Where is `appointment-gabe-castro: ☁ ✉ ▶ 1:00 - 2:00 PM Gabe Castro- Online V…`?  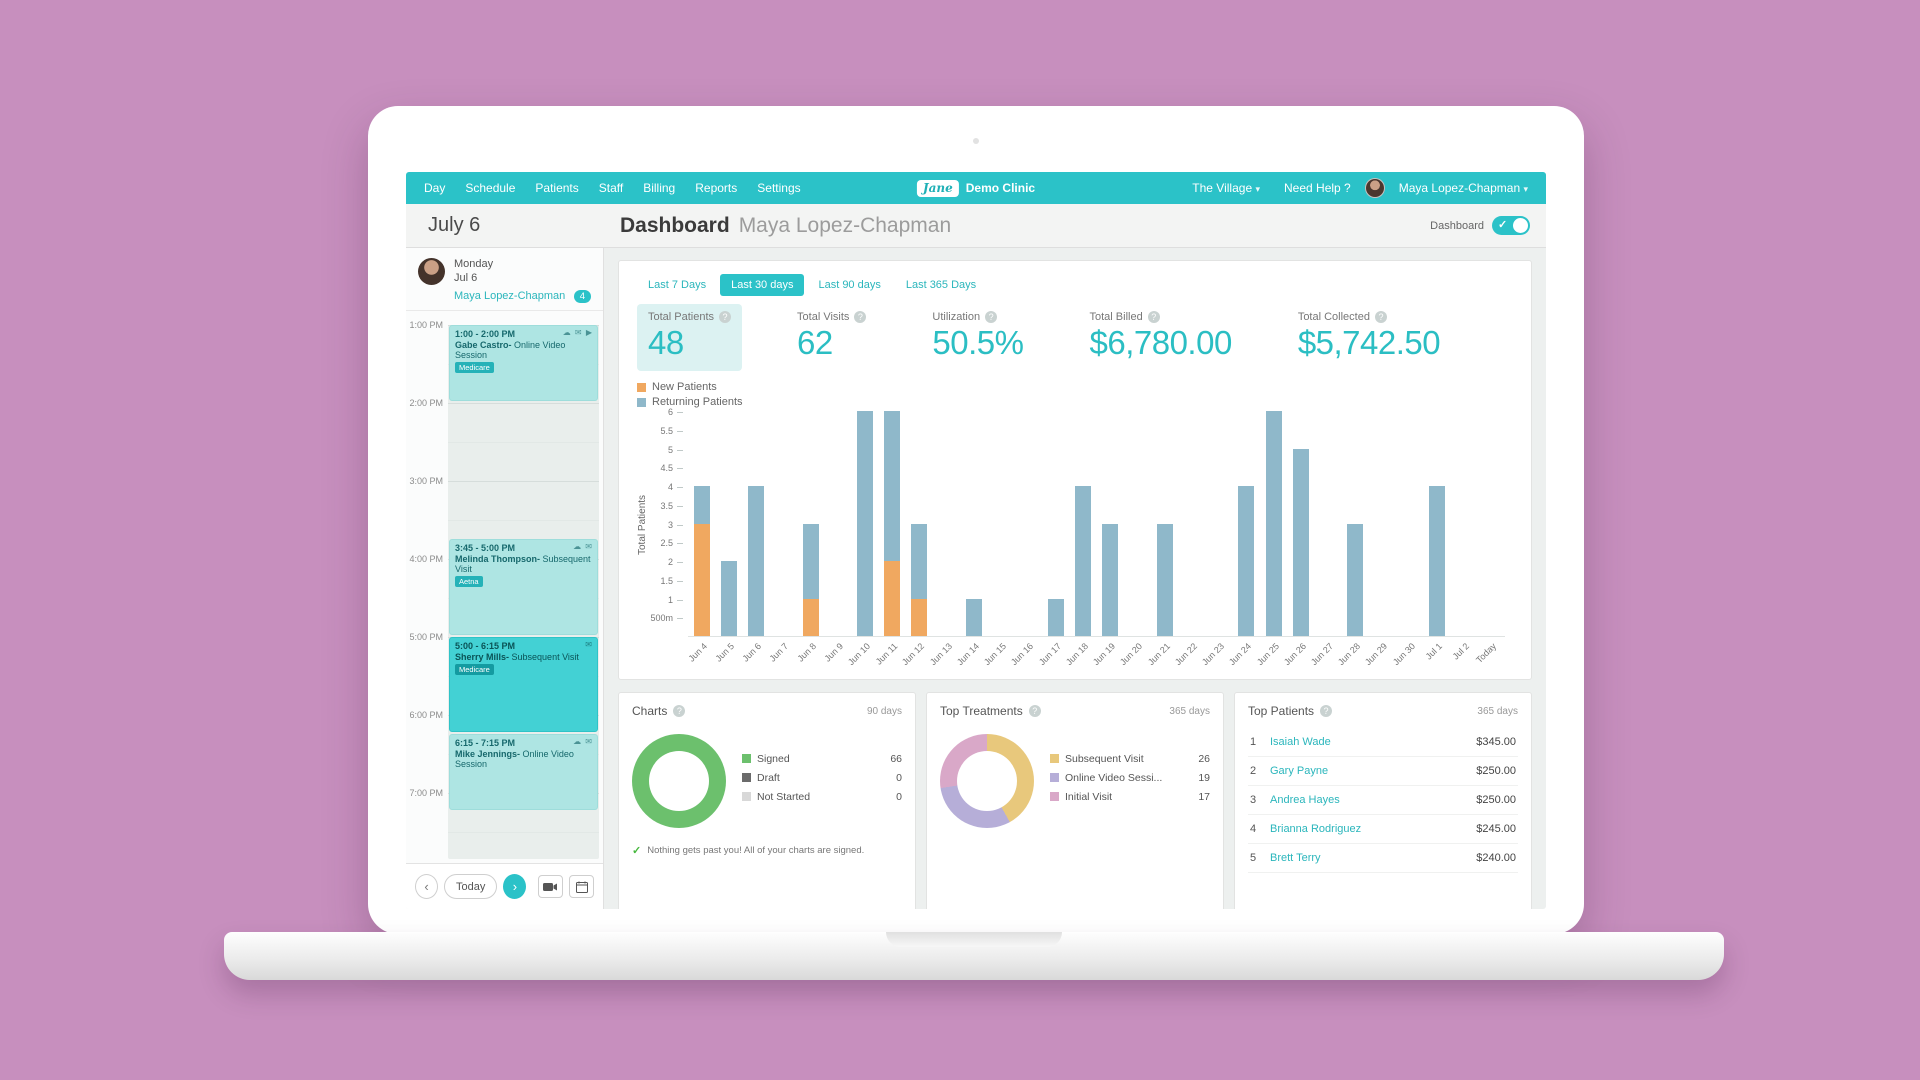 appointment-gabe-castro: ☁ ✉ ▶ 1:00 - 2:00 PM Gabe Castro- Online V… is located at coordinates (523, 362).